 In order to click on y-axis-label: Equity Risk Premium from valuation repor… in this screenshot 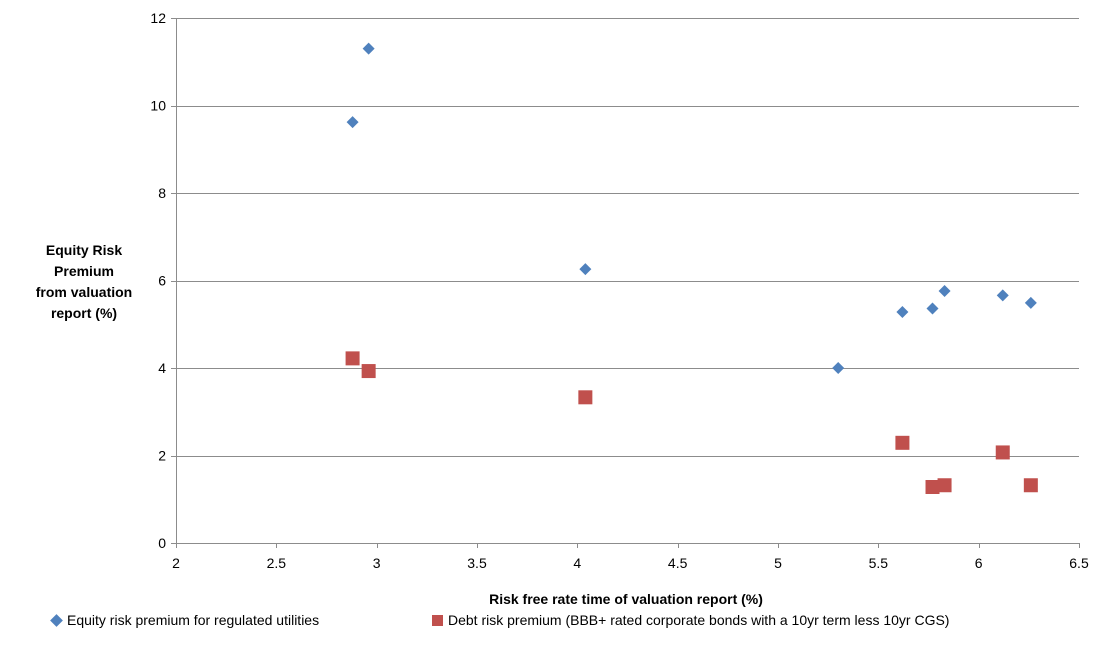, I will do `click(84, 282)`.